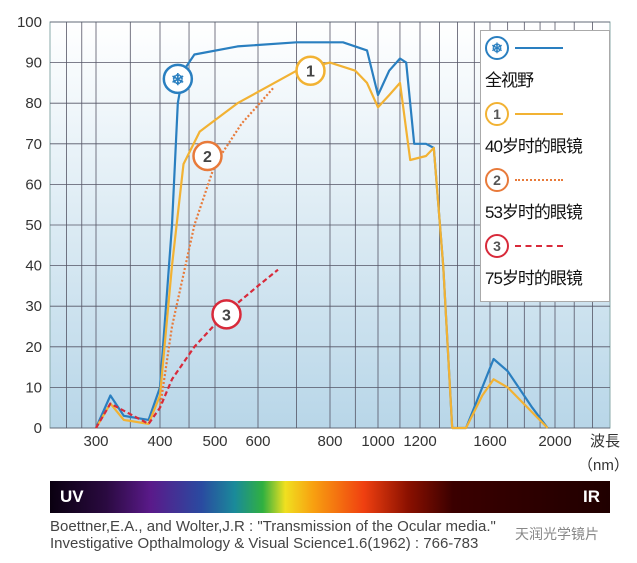 The image size is (637, 563). Describe the element at coordinates (489, 441) in the screenshot. I see `x-tick-label: 1600` at that location.